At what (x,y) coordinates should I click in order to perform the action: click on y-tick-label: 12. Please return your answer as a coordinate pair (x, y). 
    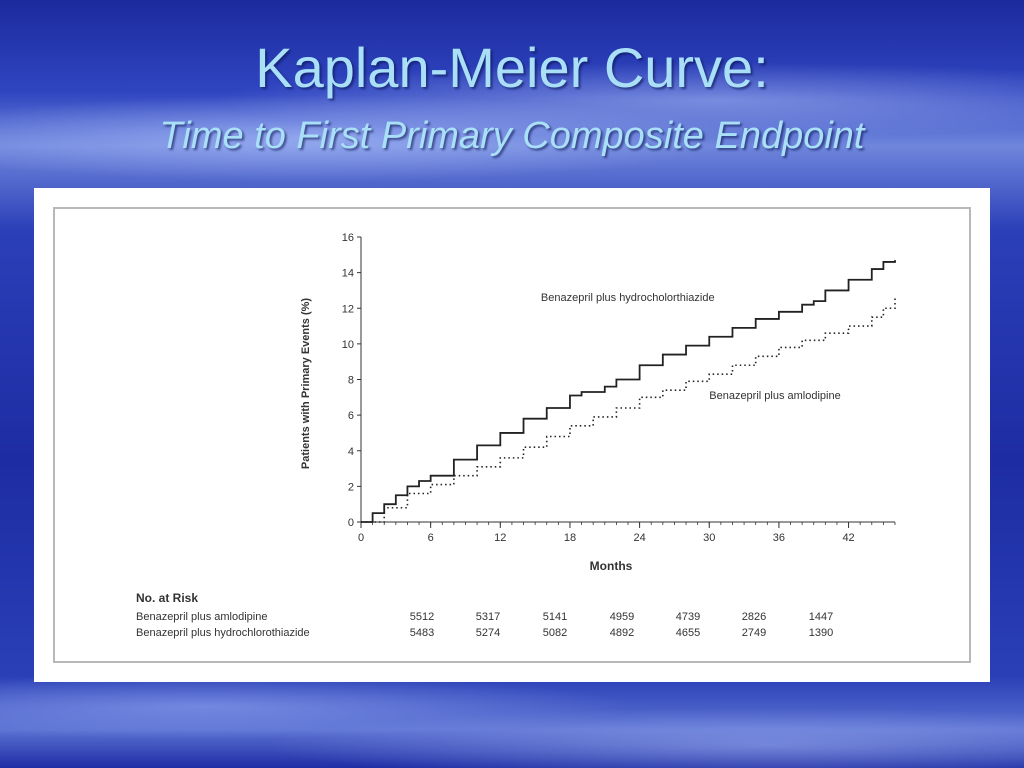
    Looking at the image, I should click on (348, 309).